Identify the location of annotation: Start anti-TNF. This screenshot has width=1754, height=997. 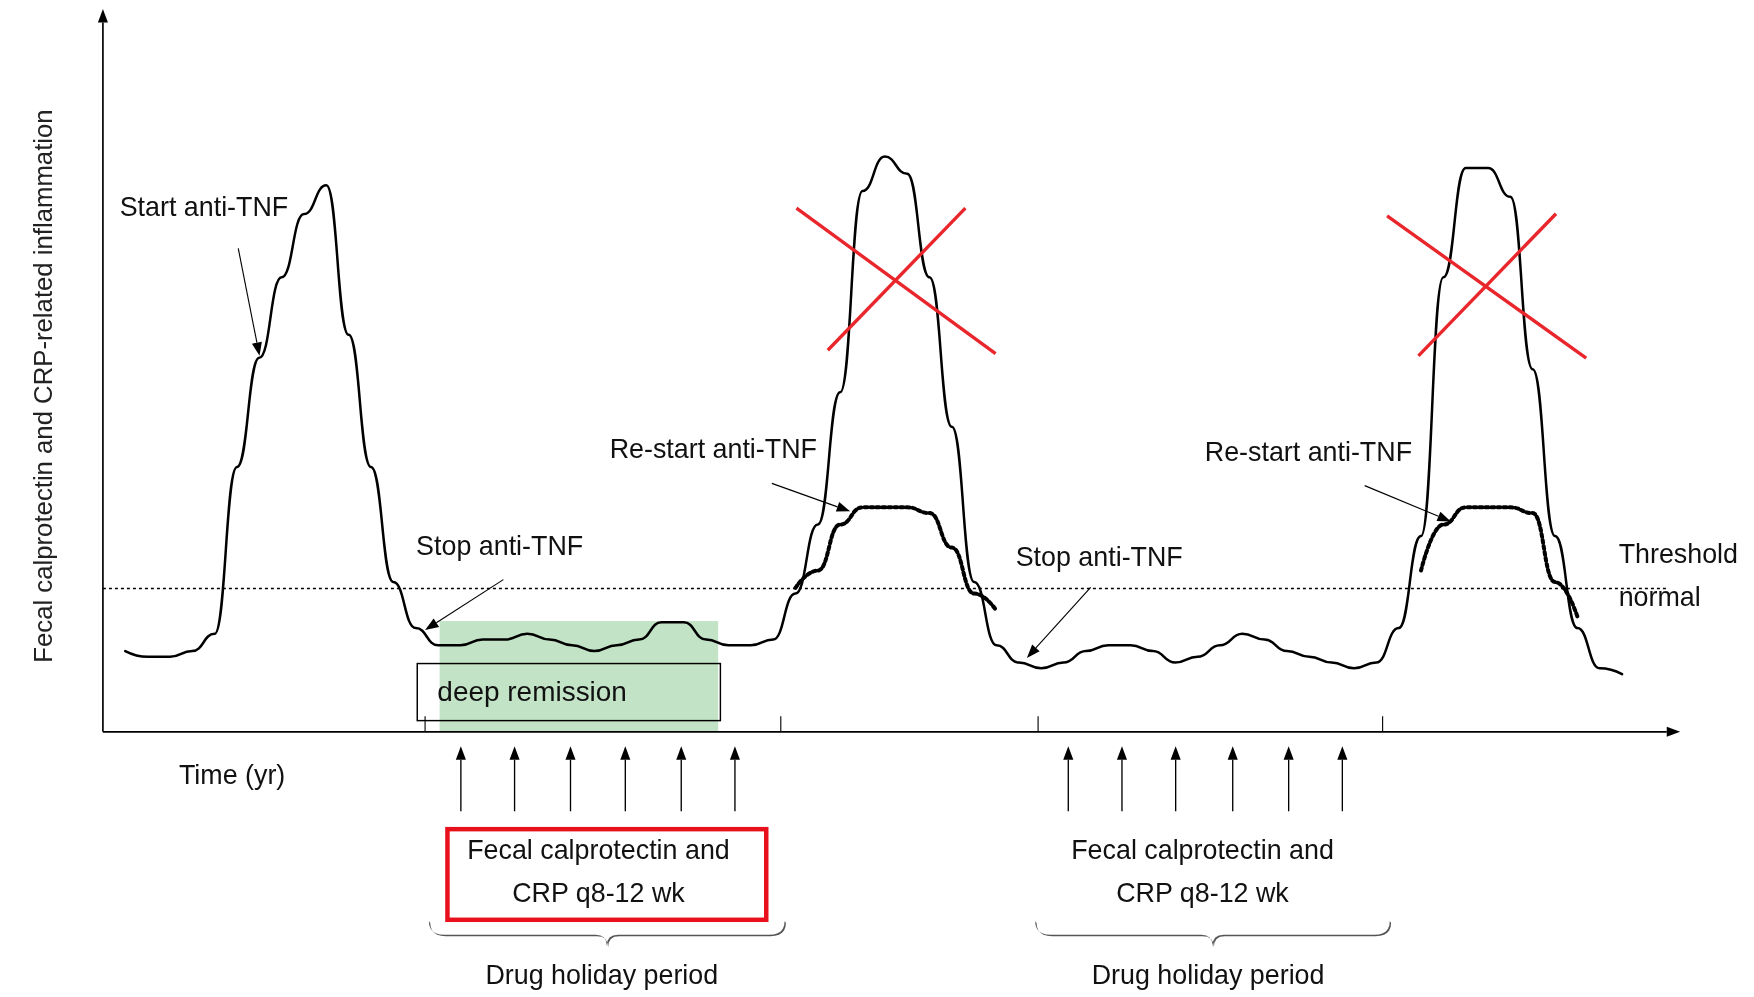
(204, 207).